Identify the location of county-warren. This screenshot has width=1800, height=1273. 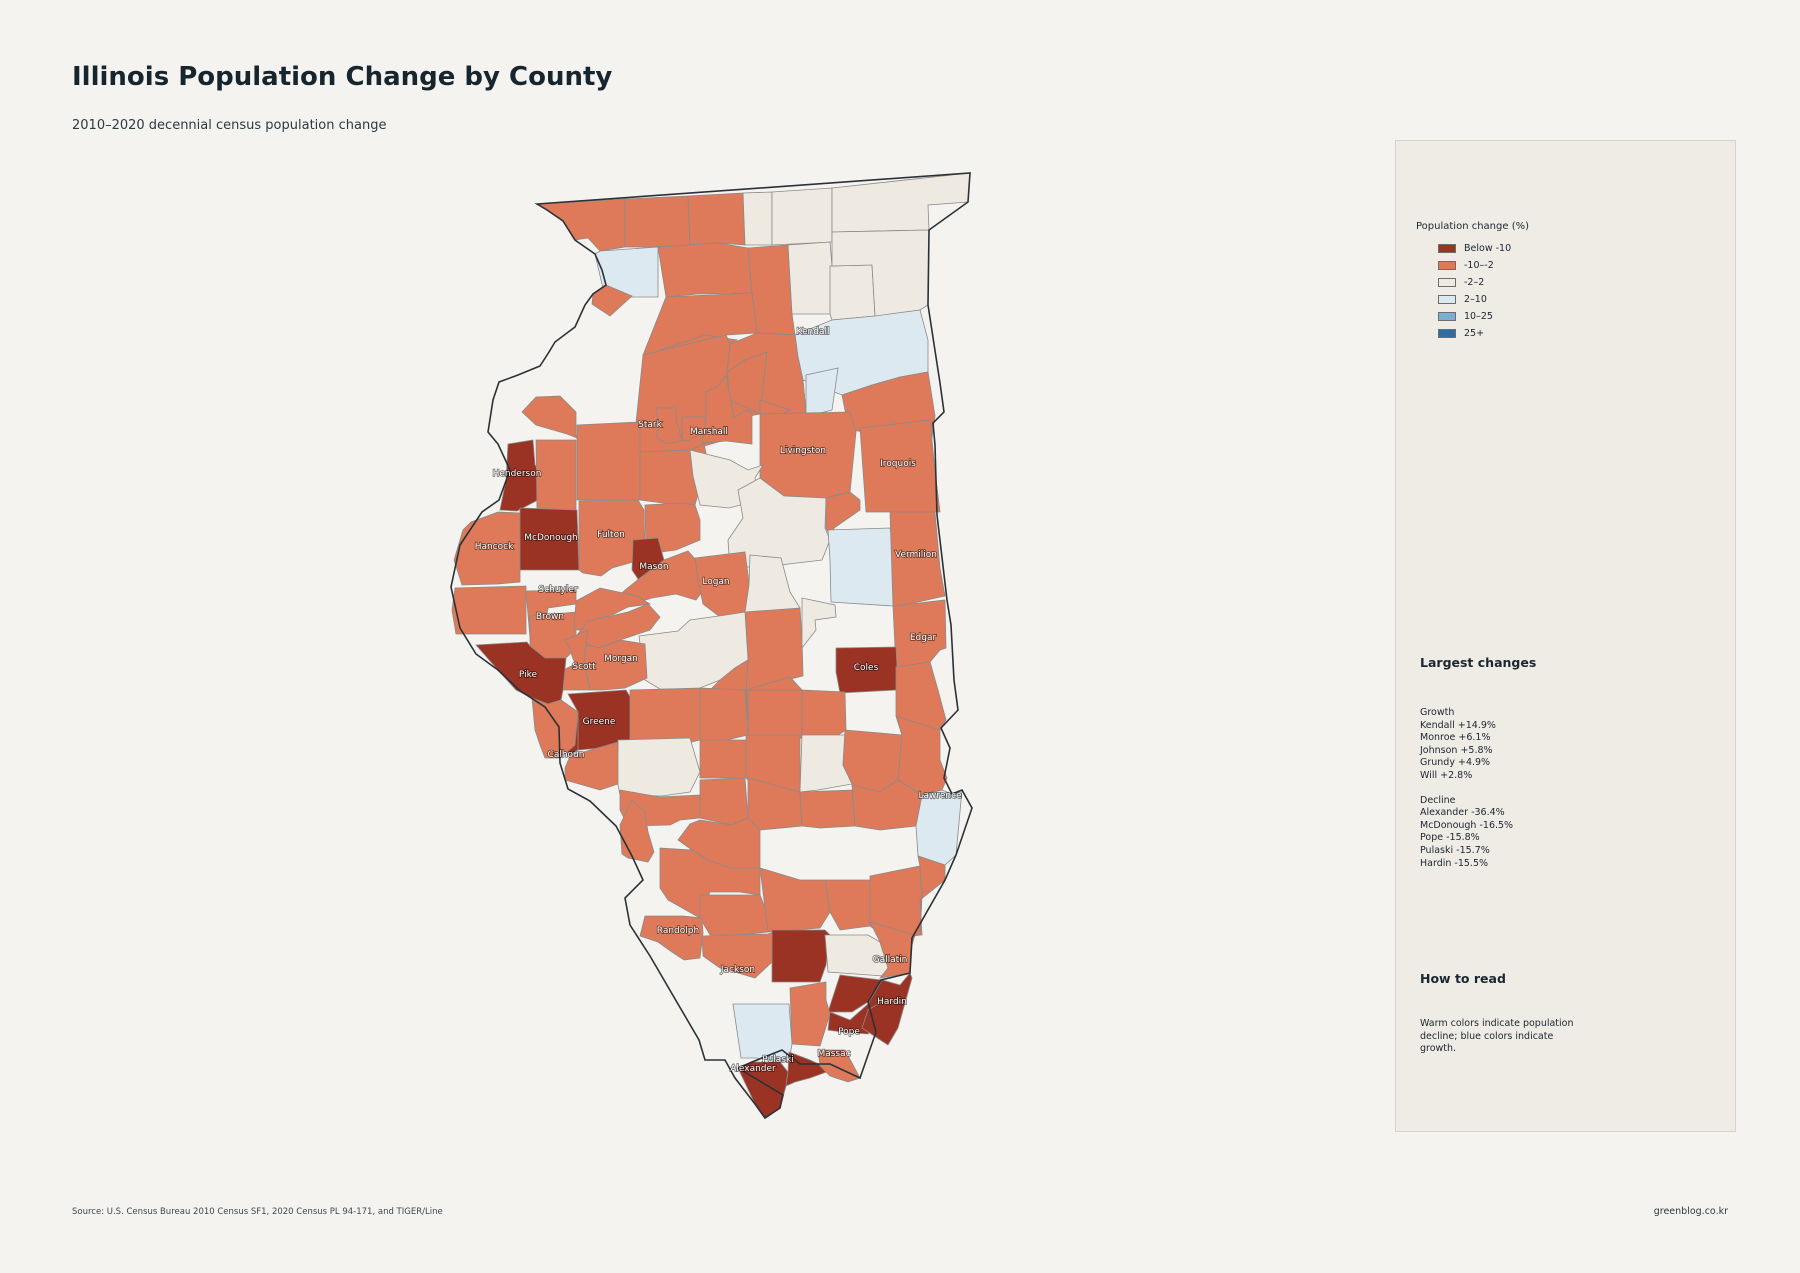
(556, 476).